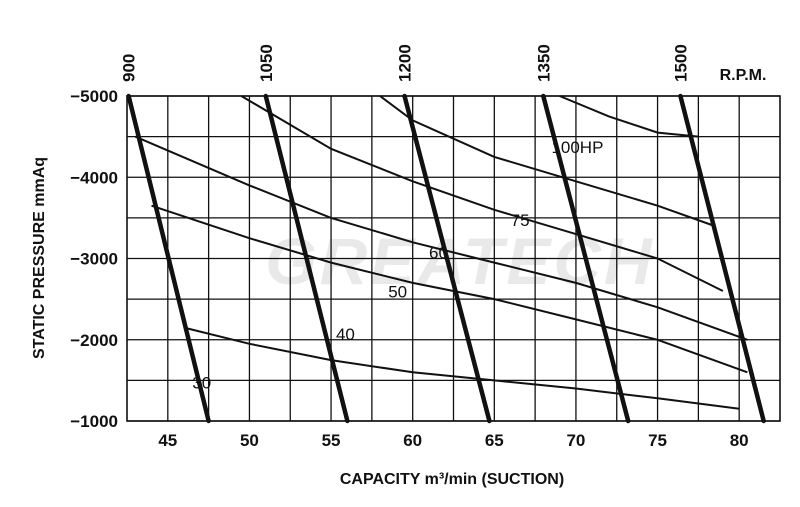 The height and width of the screenshot is (507, 800). What do you see at coordinates (129, 68) in the screenshot?
I see `rpm-label-900: 900` at bounding box center [129, 68].